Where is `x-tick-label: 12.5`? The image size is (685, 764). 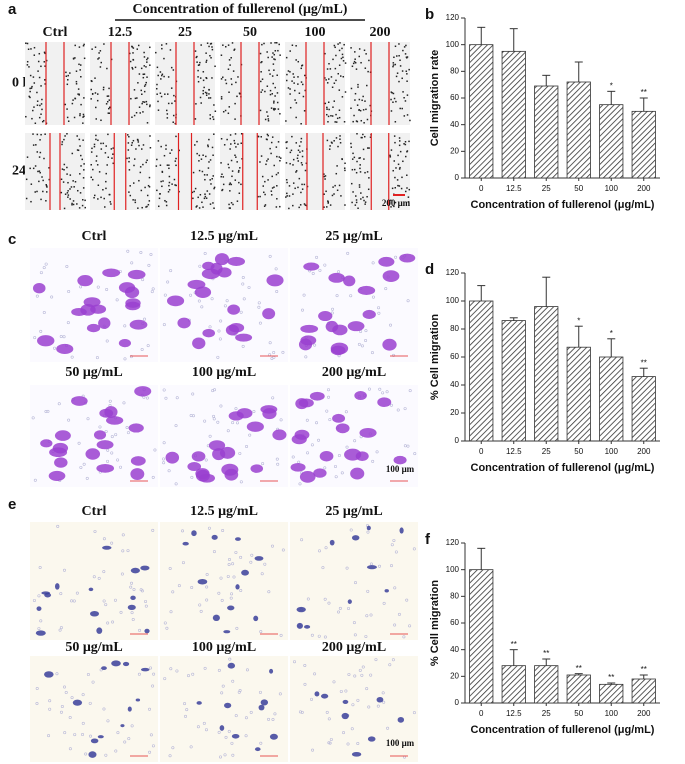
x-tick-label: 12.5 is located at coordinates (514, 713).